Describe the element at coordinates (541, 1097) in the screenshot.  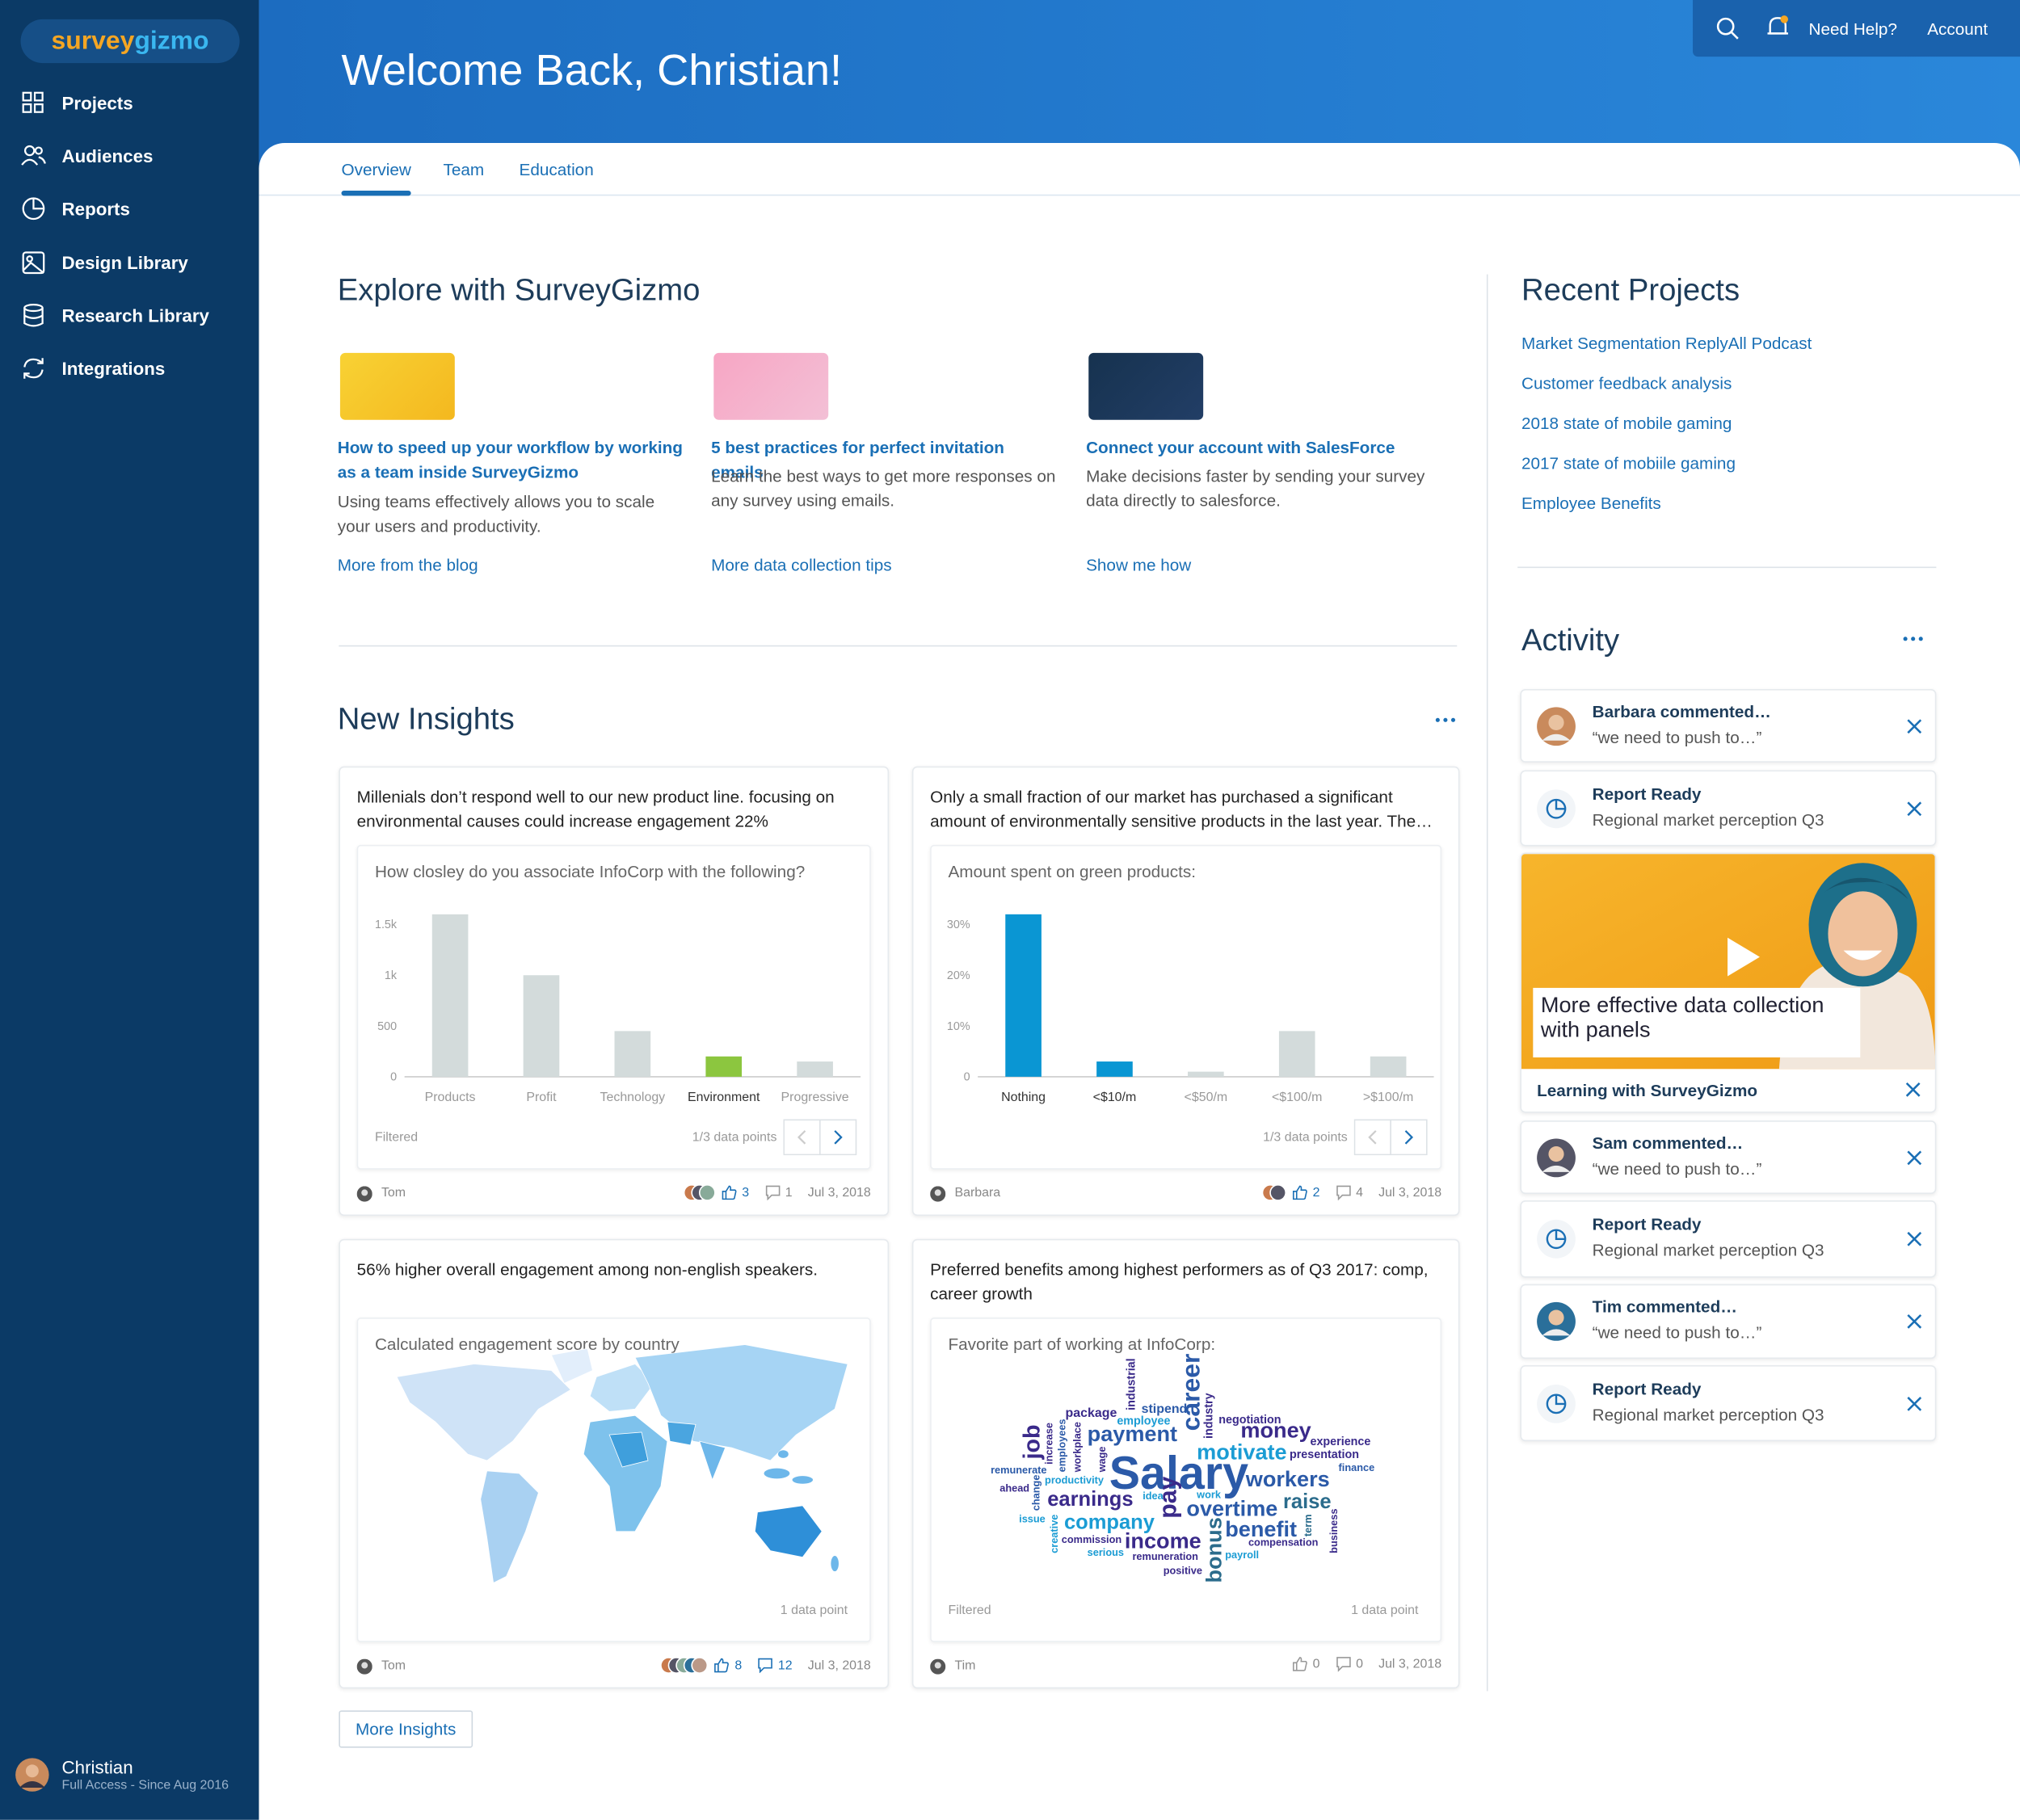
I see `x-tick-label: Profit` at that location.